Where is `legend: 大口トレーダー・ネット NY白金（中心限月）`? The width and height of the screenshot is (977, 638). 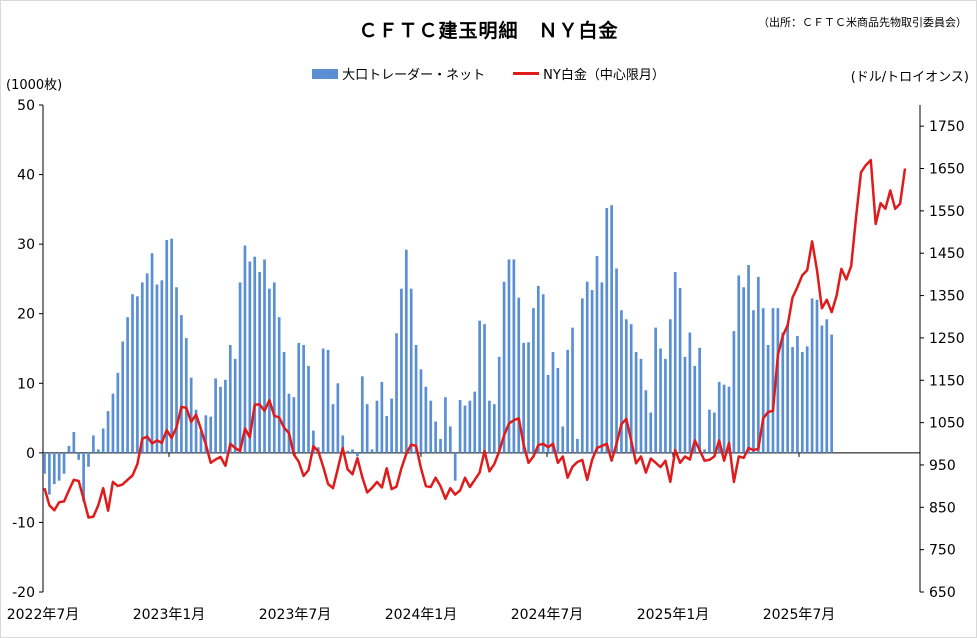
legend: 大口トレーダー・ネット NY白金（中心限月） is located at coordinates (488, 73).